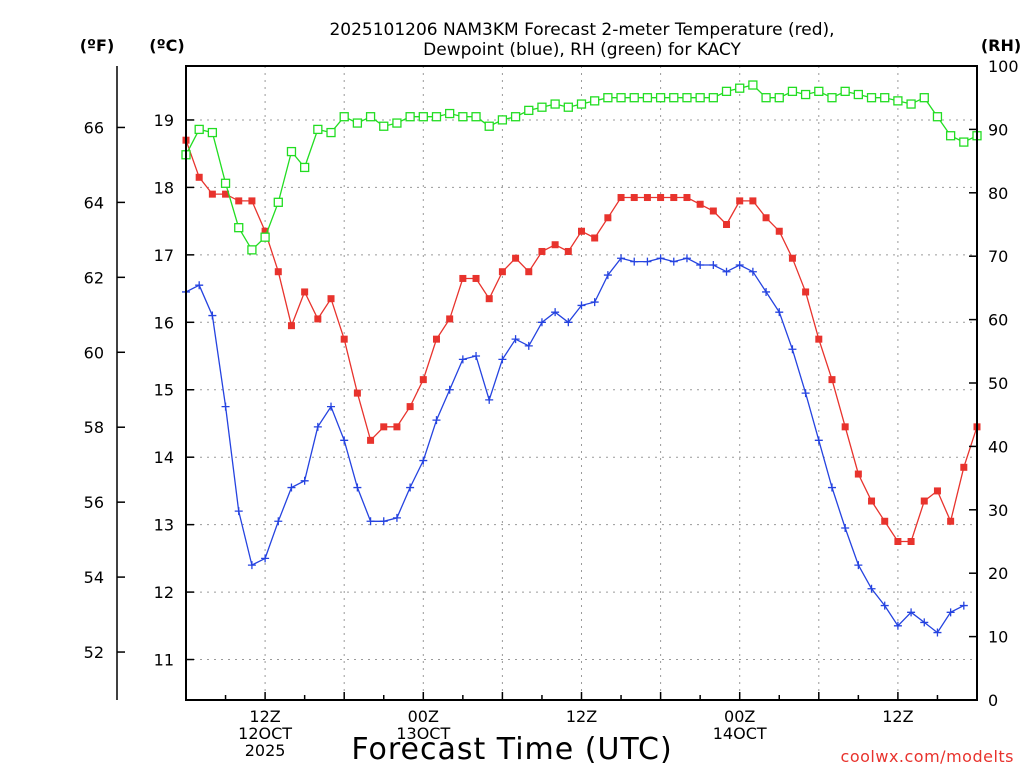 The width and height of the screenshot is (1024, 768). I want to click on rh-tick-label: 70, so click(998, 256).